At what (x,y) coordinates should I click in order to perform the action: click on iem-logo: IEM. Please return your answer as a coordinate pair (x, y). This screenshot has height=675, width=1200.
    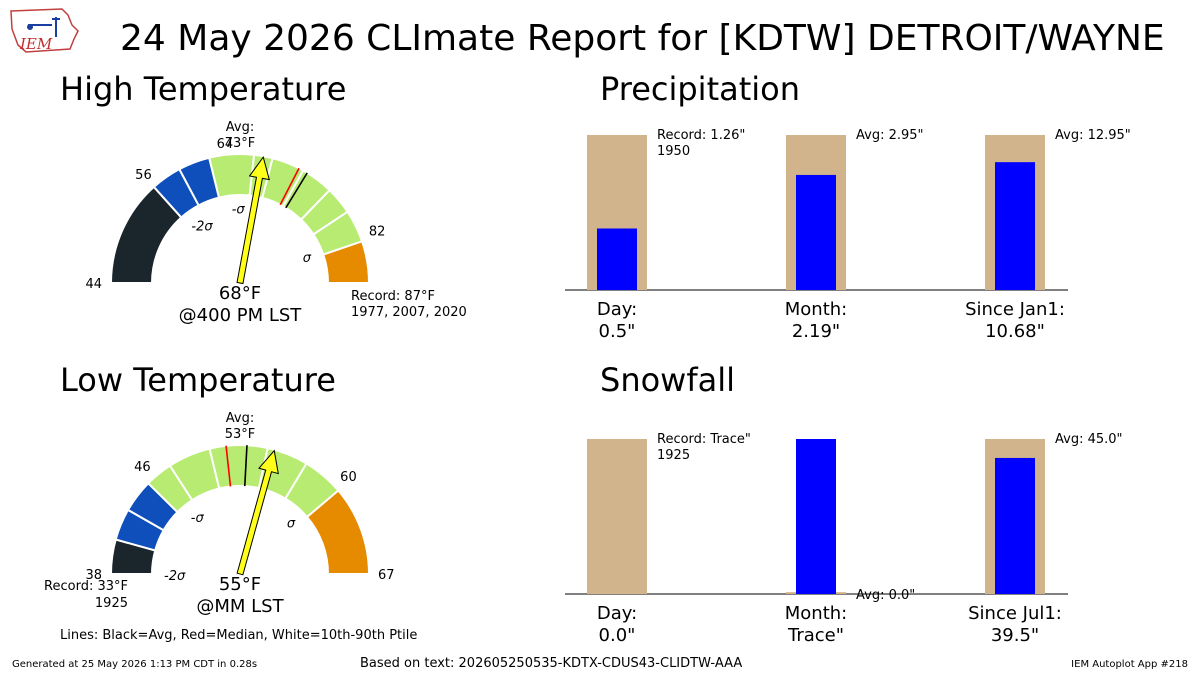
    Looking at the image, I should click on (44, 30).